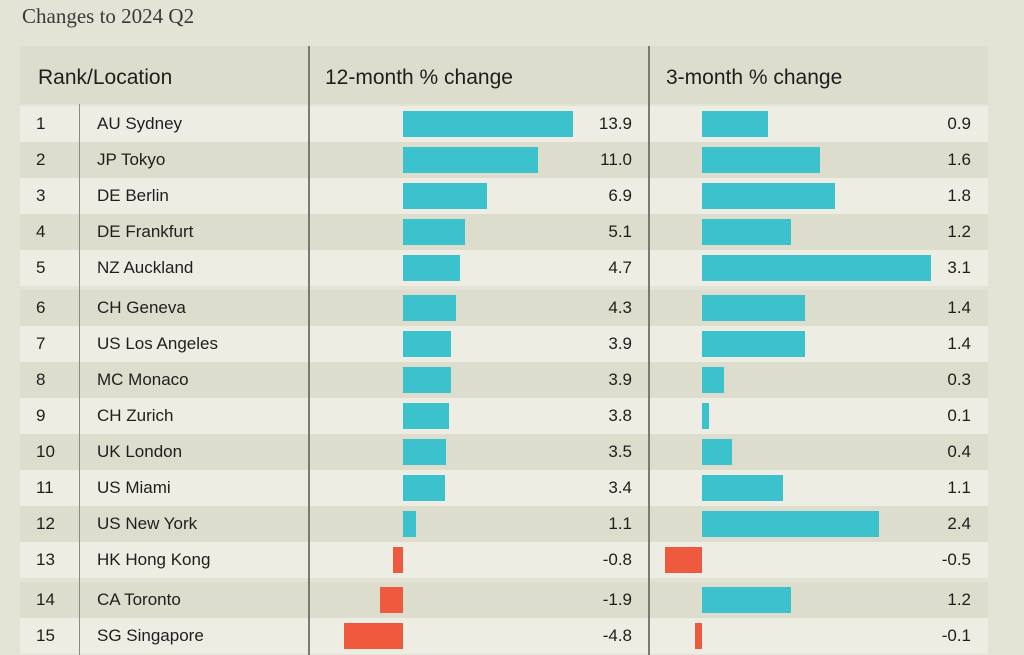 This screenshot has width=1024, height=655. I want to click on value-3-month: -0.1, so click(956, 635).